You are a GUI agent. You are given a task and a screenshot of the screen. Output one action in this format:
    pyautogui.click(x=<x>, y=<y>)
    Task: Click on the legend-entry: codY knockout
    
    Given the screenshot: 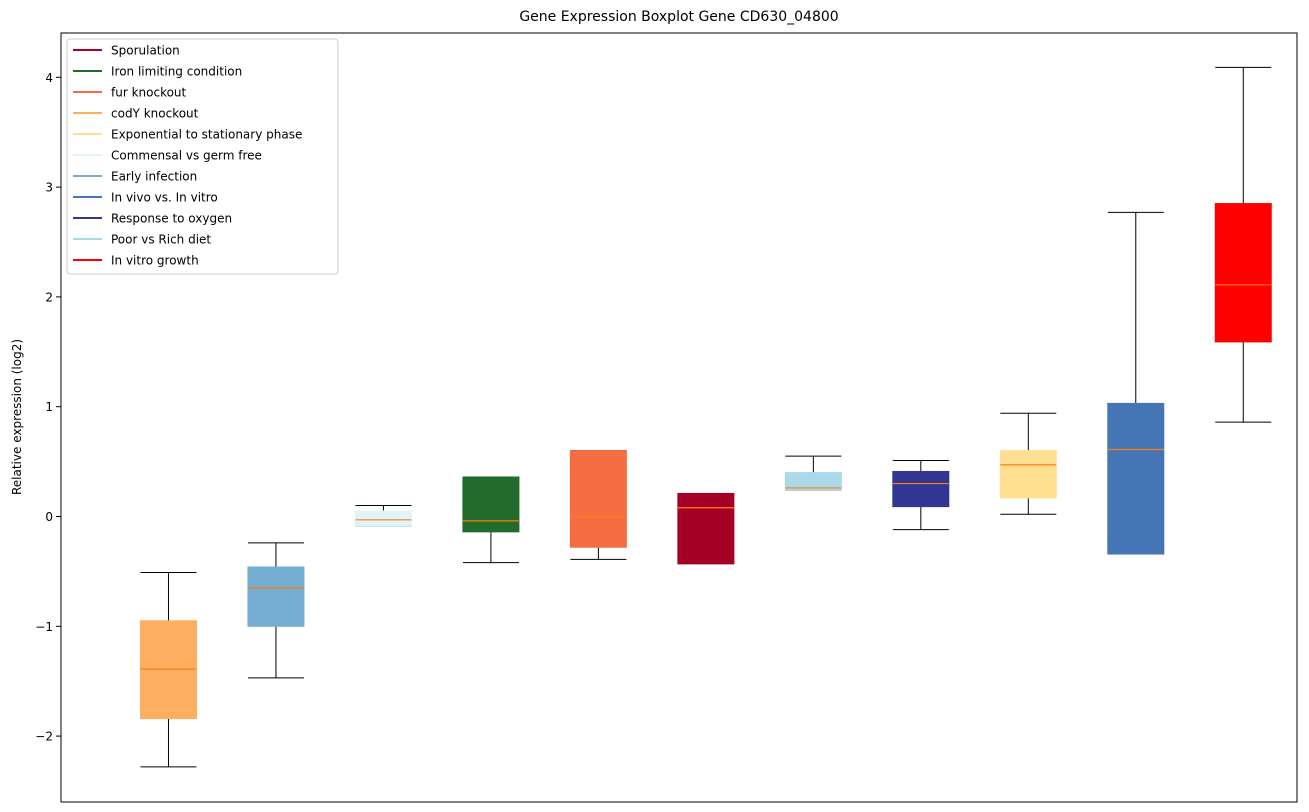 What is the action you would take?
    pyautogui.click(x=136, y=114)
    